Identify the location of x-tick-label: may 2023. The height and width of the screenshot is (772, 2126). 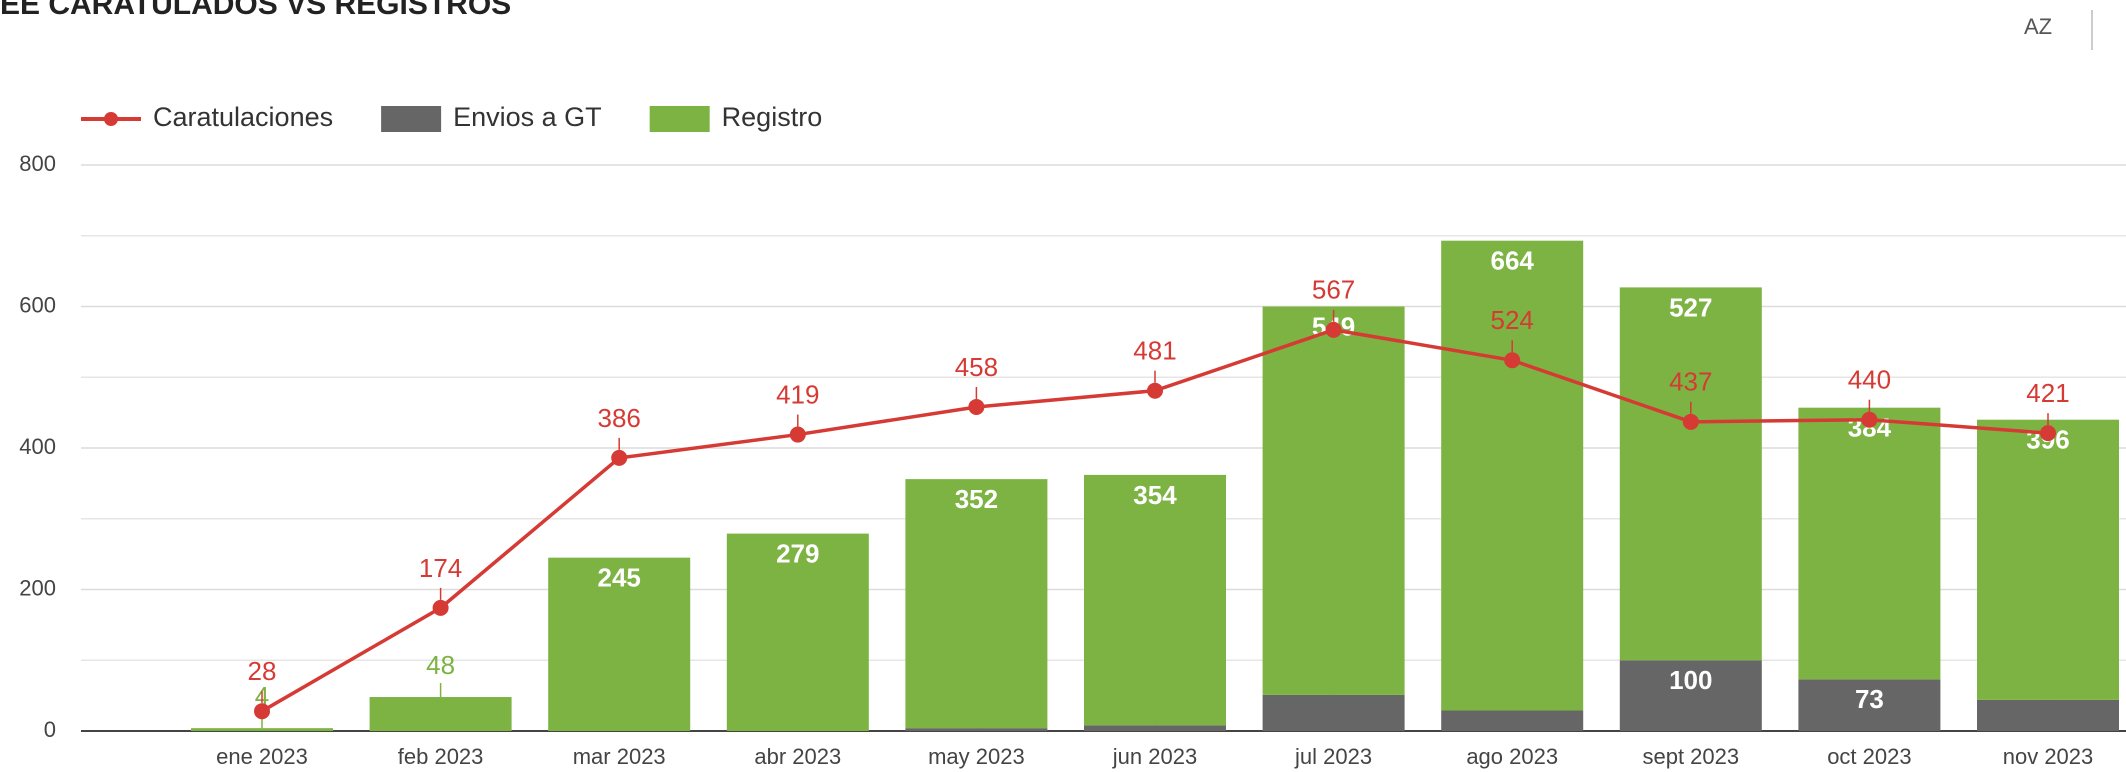
(976, 756).